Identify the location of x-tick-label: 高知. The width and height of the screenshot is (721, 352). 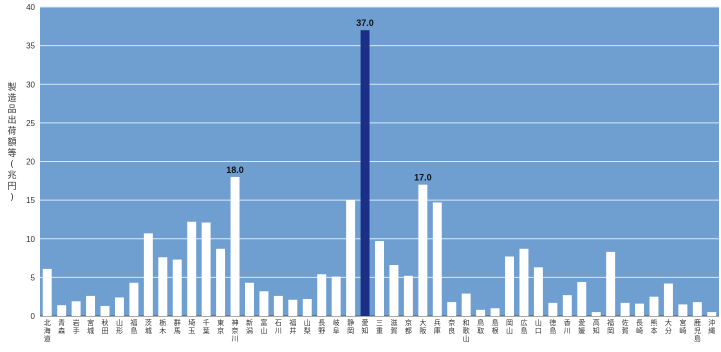
(596, 326).